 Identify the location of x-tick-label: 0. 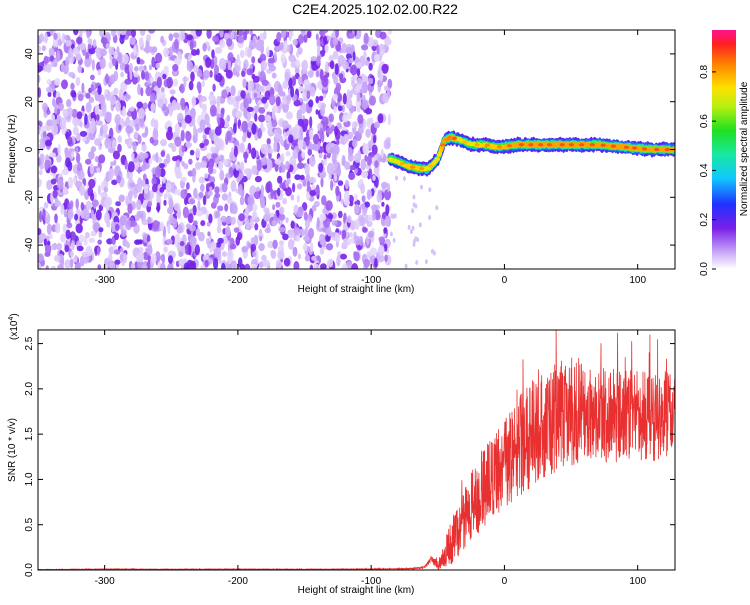
(505, 581).